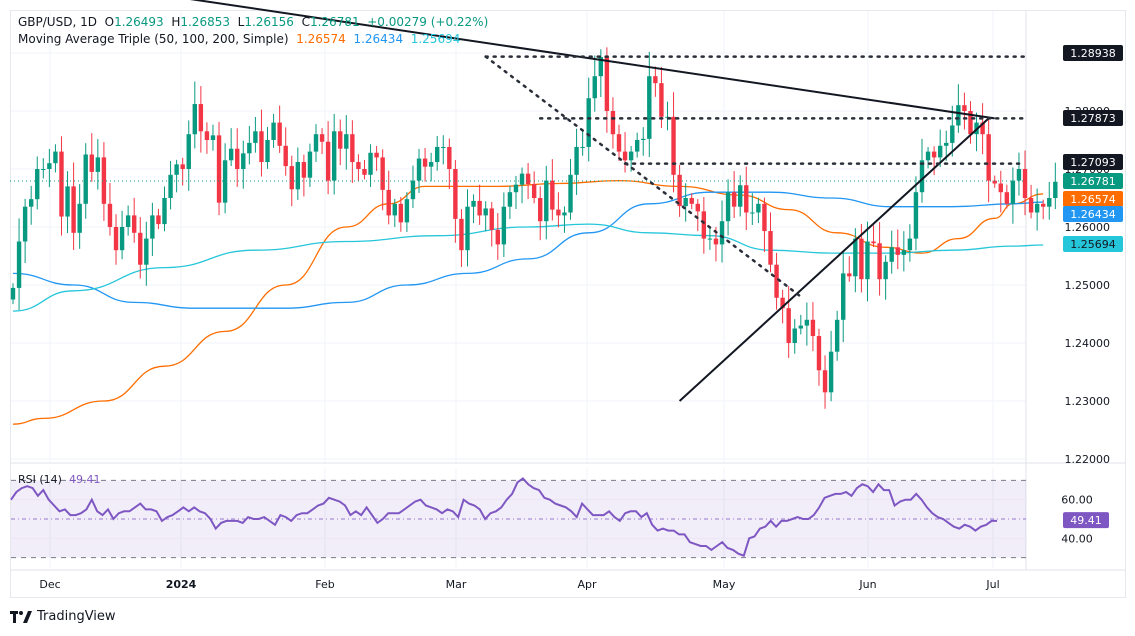 The width and height of the screenshot is (1135, 636). I want to click on rsi-title: RSI (14), so click(40, 479).